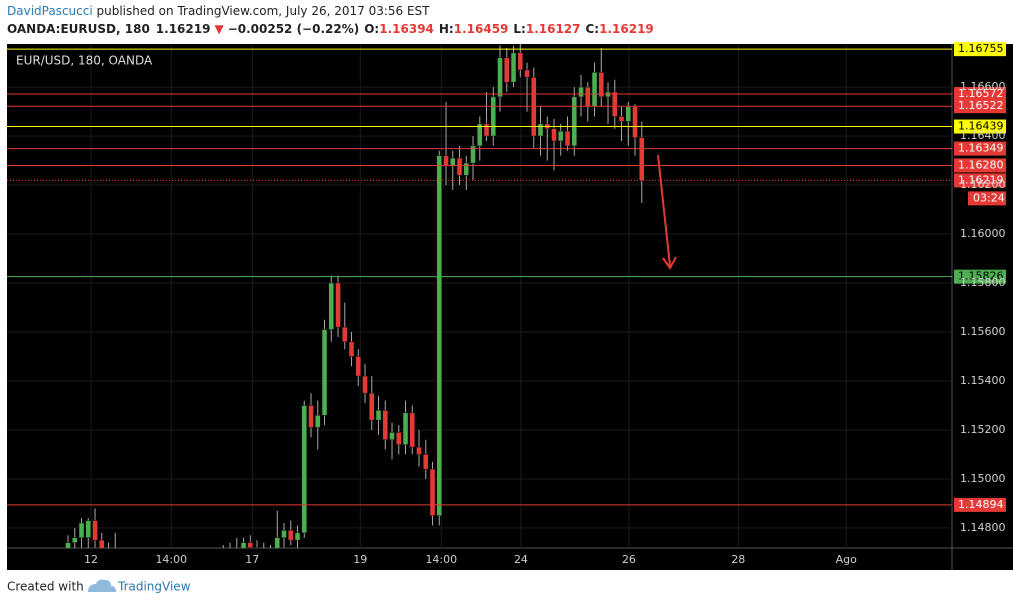  Describe the element at coordinates (371, 29) in the screenshot. I see `o-label: O:` at that location.